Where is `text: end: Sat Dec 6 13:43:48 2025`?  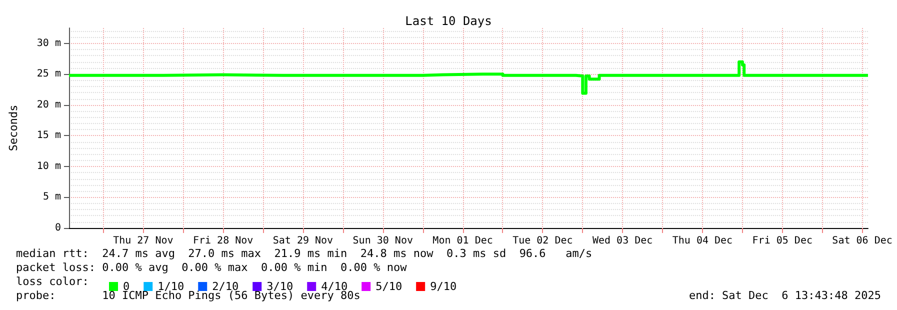
text: end: Sat Dec 6 13:43:48 2025 is located at coordinates (785, 295).